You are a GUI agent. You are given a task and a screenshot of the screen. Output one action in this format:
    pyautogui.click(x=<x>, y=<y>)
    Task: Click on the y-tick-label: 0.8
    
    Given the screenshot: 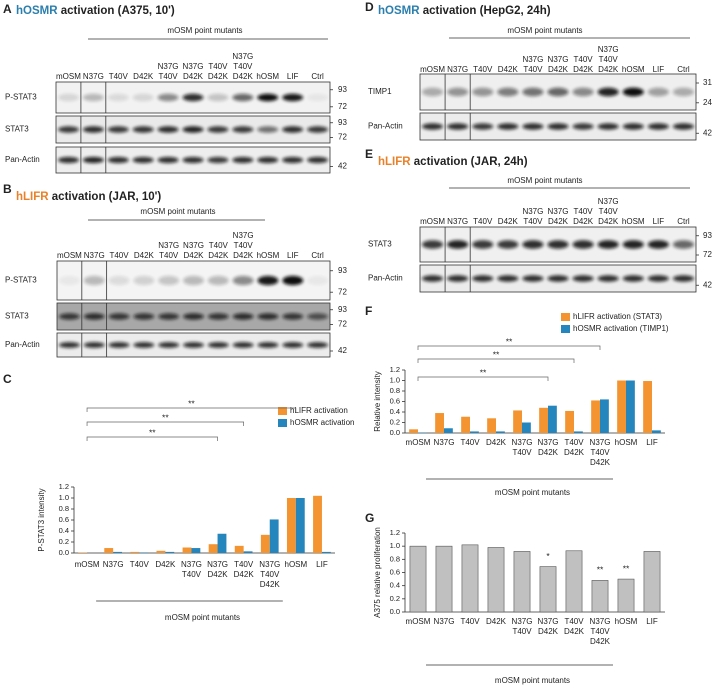 What is the action you would take?
    pyautogui.click(x=395, y=558)
    